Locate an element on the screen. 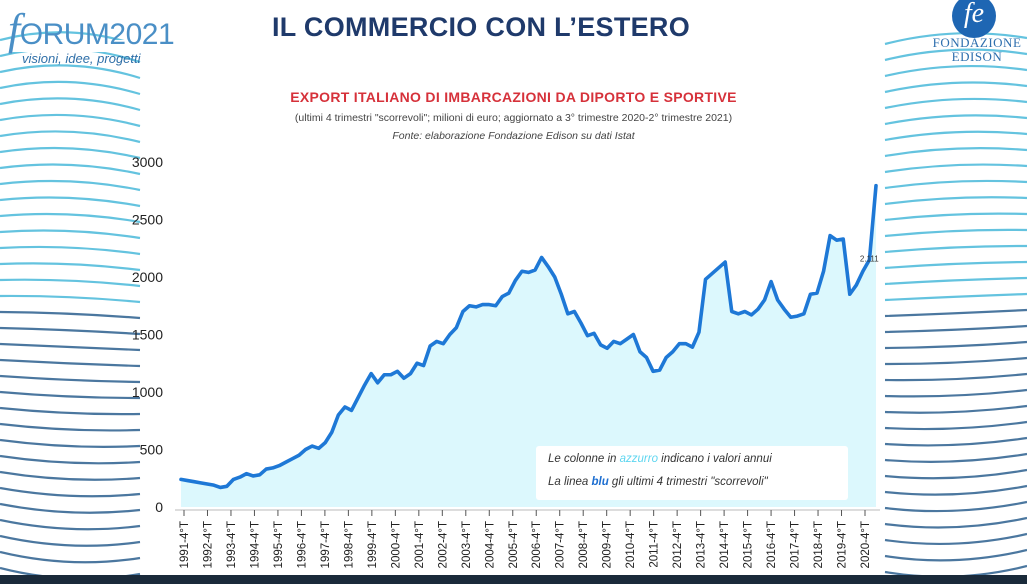 The image size is (1027, 584). forum-logo: fORUM2021 visioni, idee, progetti is located at coordinates (91, 35).